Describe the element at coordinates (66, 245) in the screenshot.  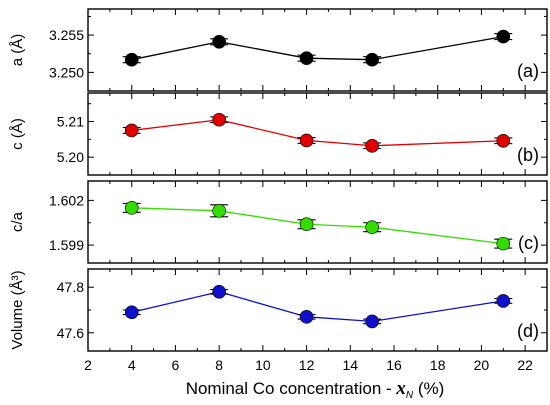
I see `y-tick-label: 1.599` at that location.